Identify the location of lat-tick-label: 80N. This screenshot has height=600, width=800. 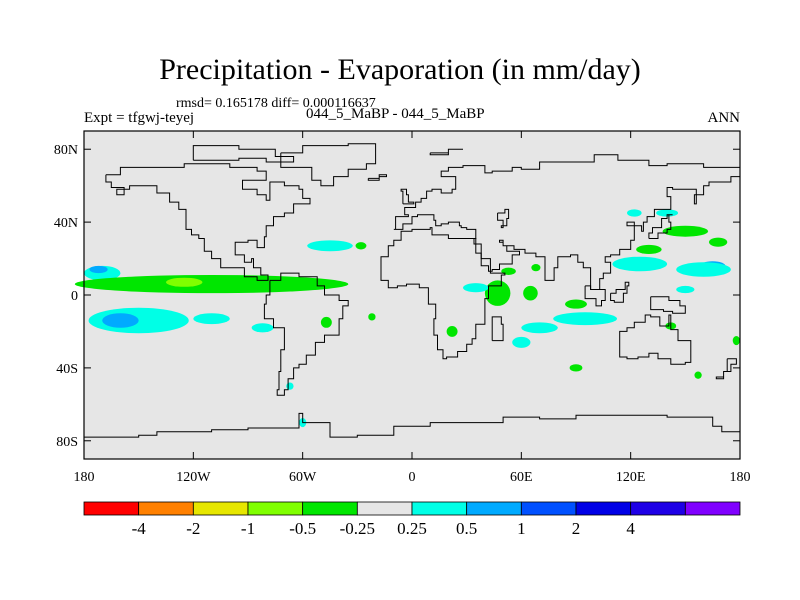
(66, 150).